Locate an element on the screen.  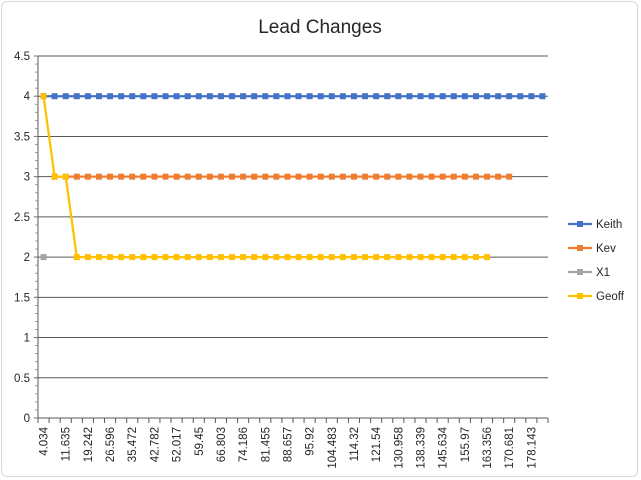
x-tick-label: 138.339 is located at coordinates (422, 448).